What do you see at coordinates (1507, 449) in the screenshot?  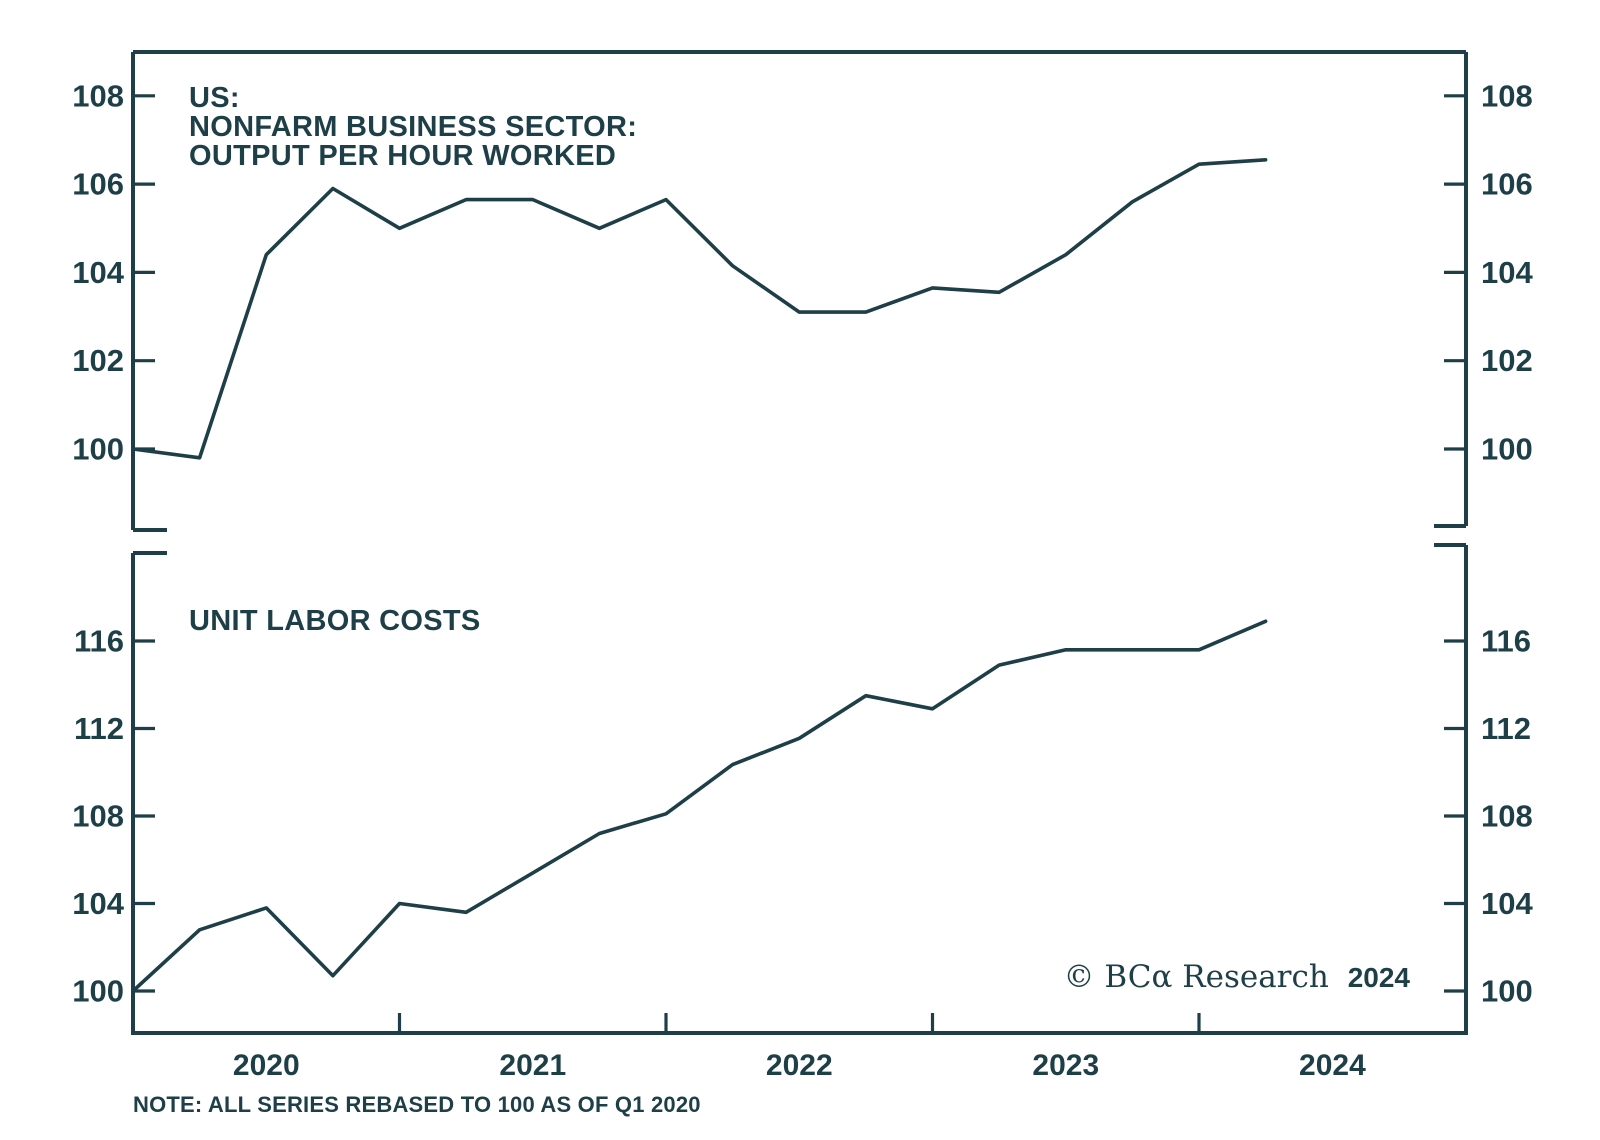 I see `top-chart-right-tick-label-100: 100` at bounding box center [1507, 449].